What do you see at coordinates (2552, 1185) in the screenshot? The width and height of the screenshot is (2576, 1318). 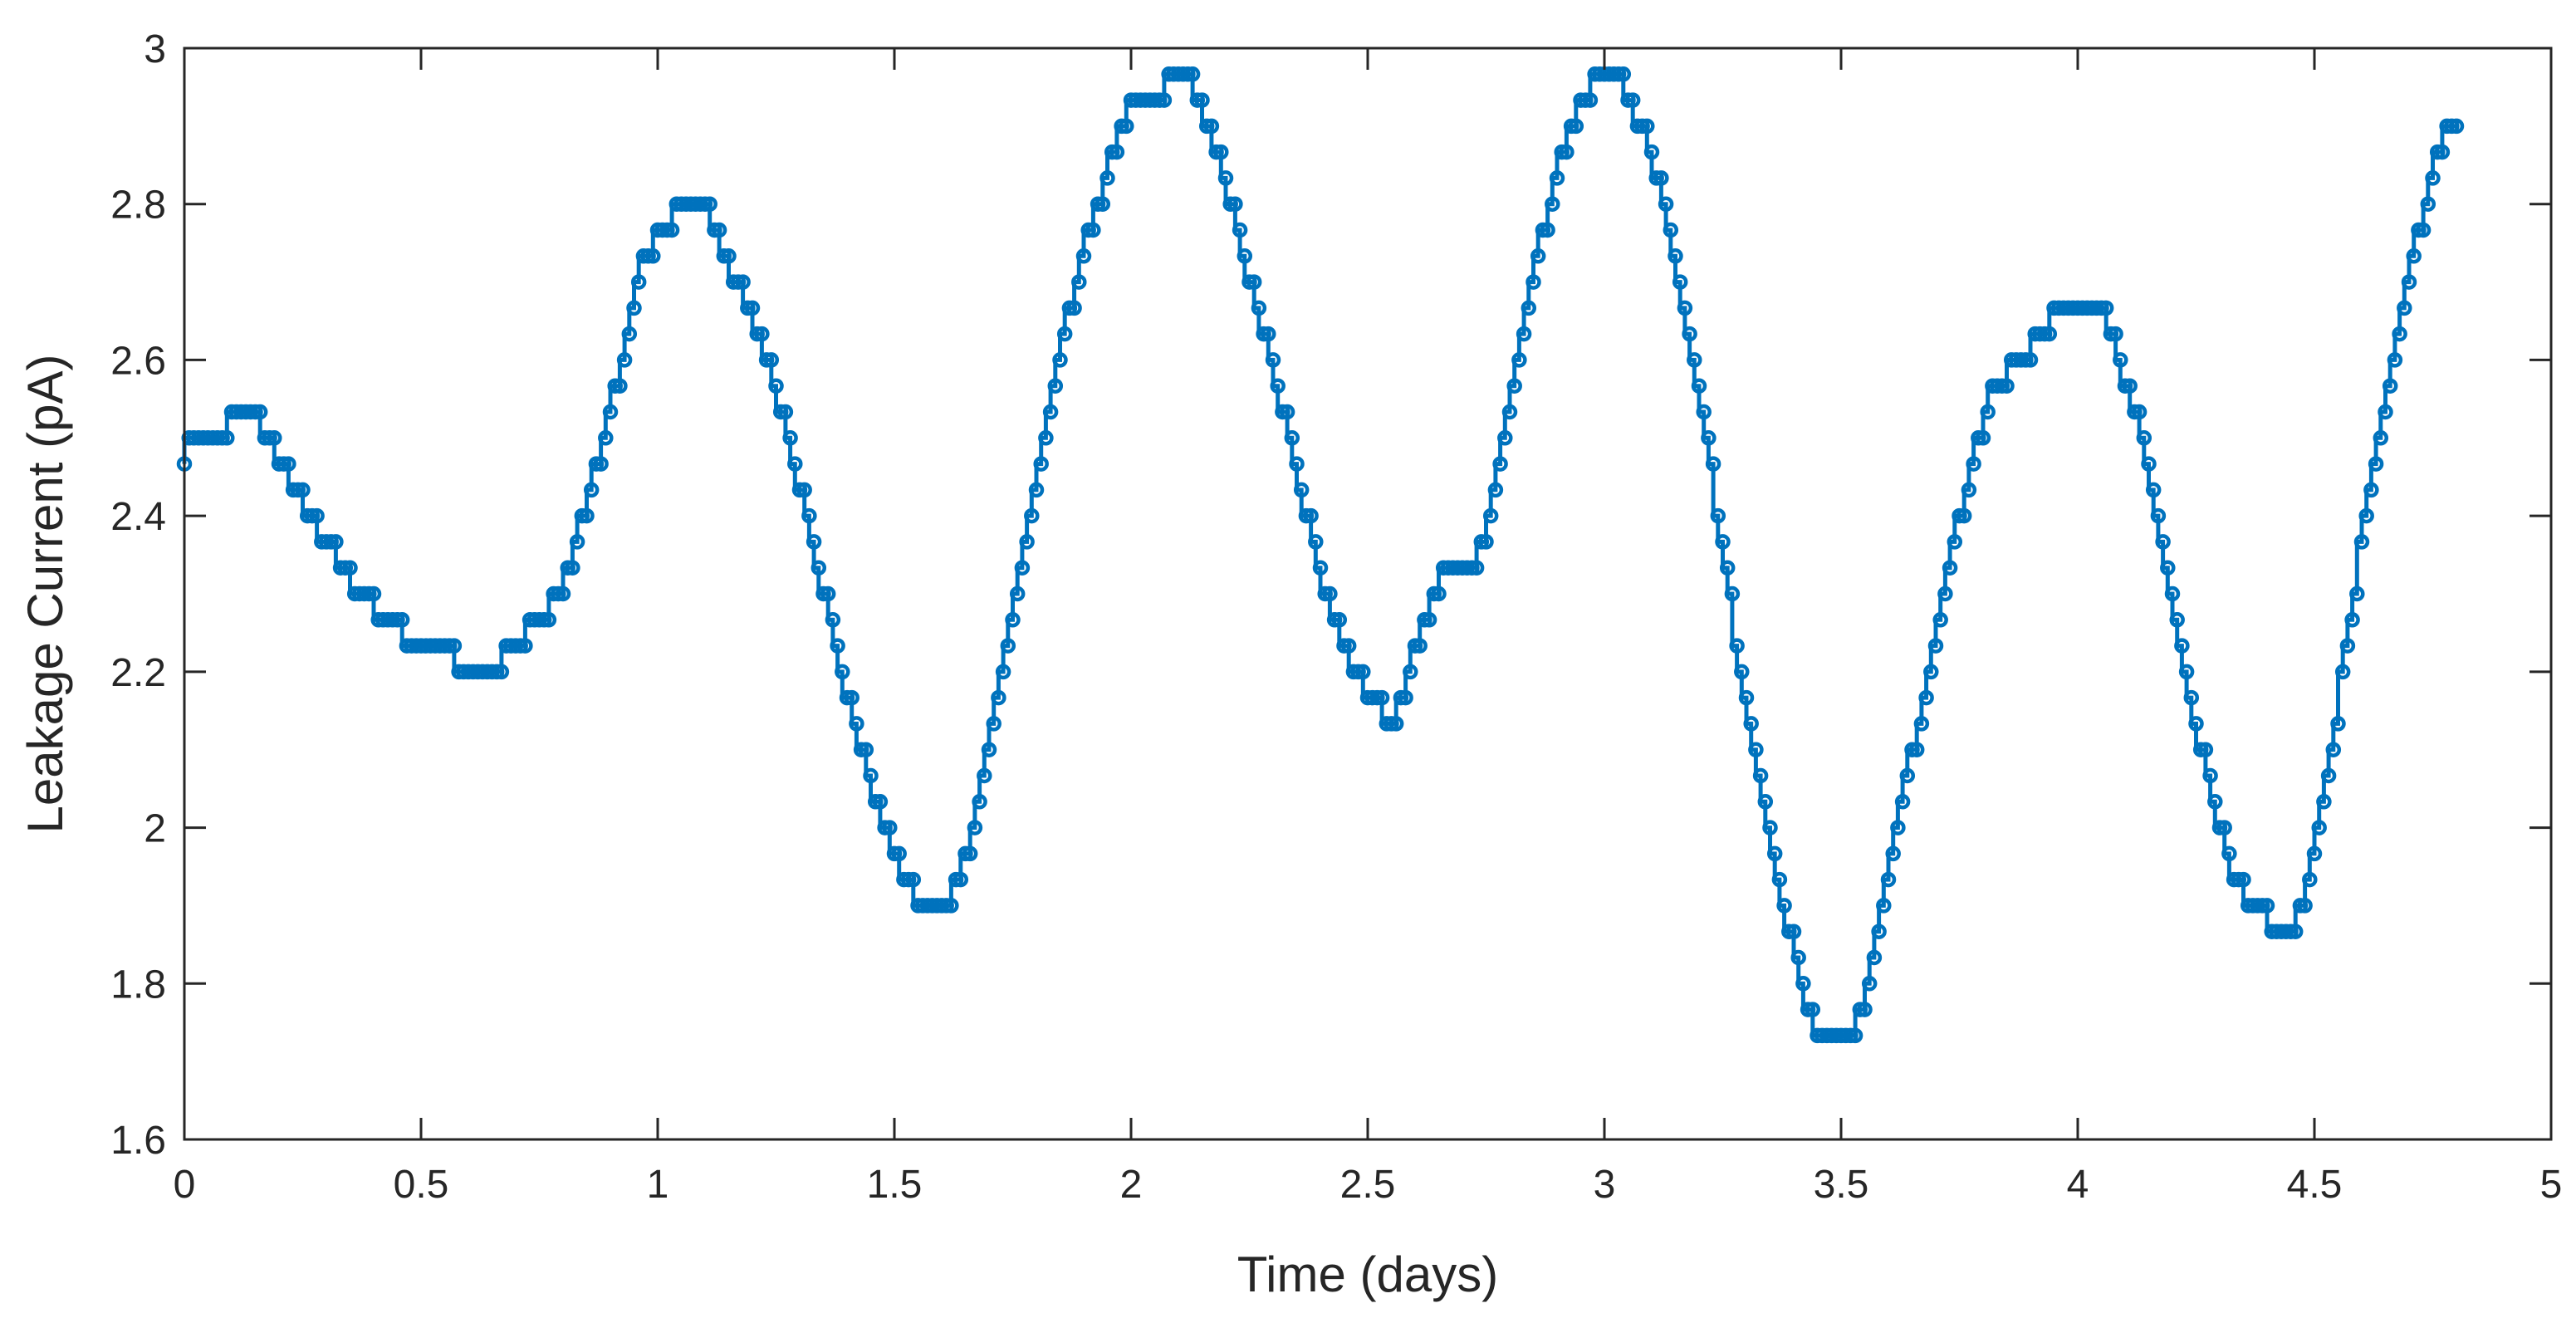 I see `x-tick-label: 5` at bounding box center [2552, 1185].